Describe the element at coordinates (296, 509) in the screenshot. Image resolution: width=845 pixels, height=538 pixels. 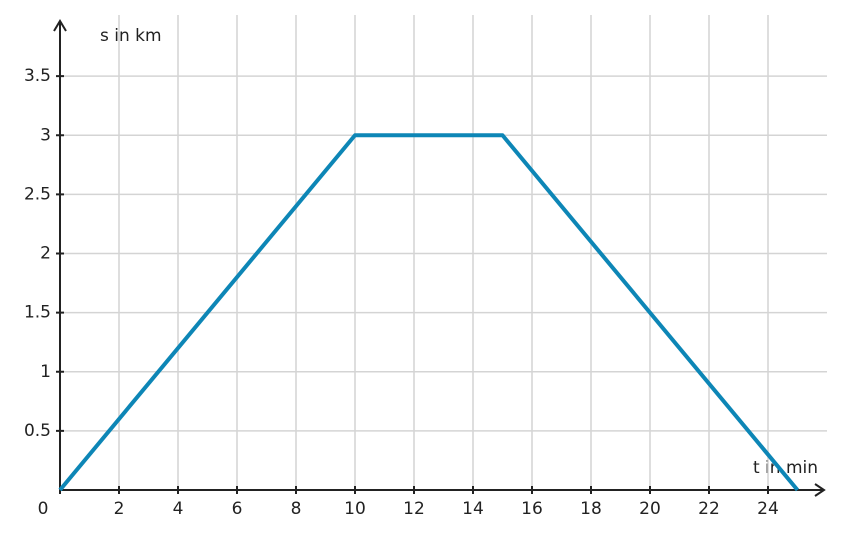
I see `x-tick-label: 8` at that location.